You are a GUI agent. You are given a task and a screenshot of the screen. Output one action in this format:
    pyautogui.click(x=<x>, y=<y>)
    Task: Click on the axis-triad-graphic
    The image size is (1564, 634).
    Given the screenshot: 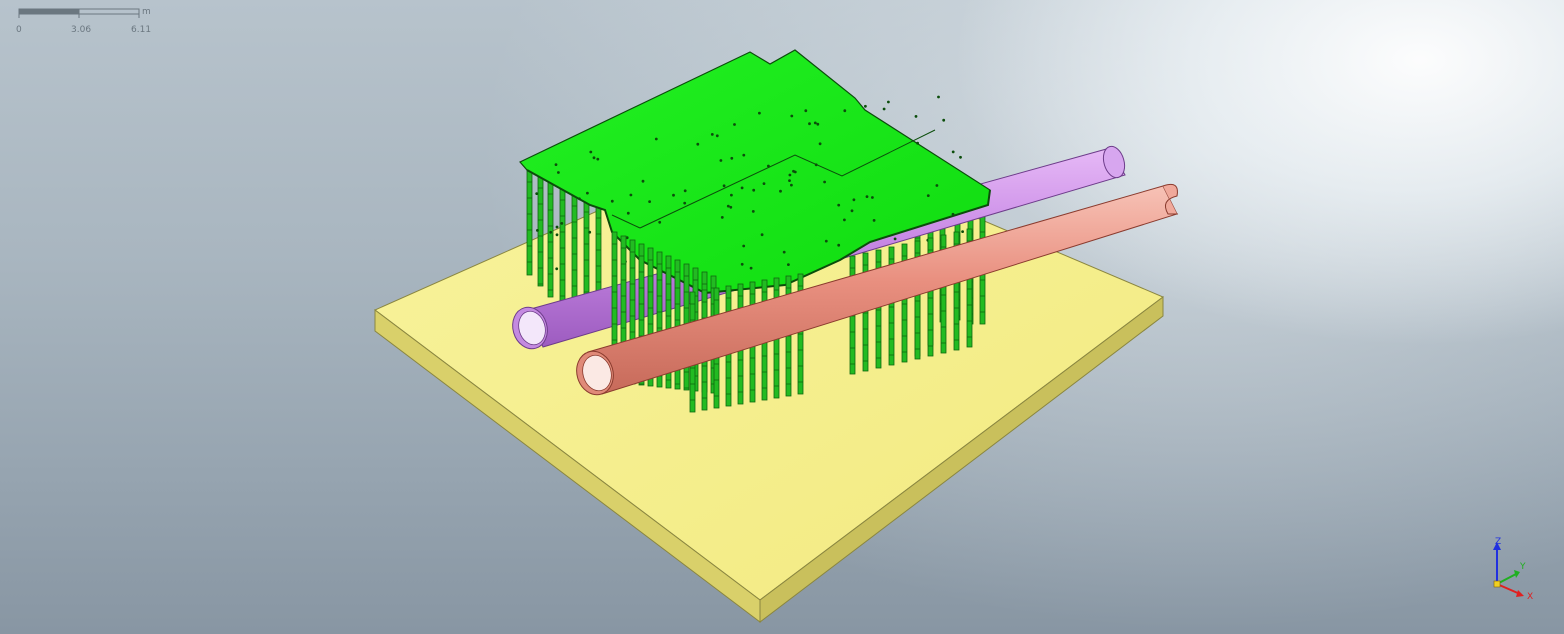 What is the action you would take?
    pyautogui.click(x=1508, y=569)
    